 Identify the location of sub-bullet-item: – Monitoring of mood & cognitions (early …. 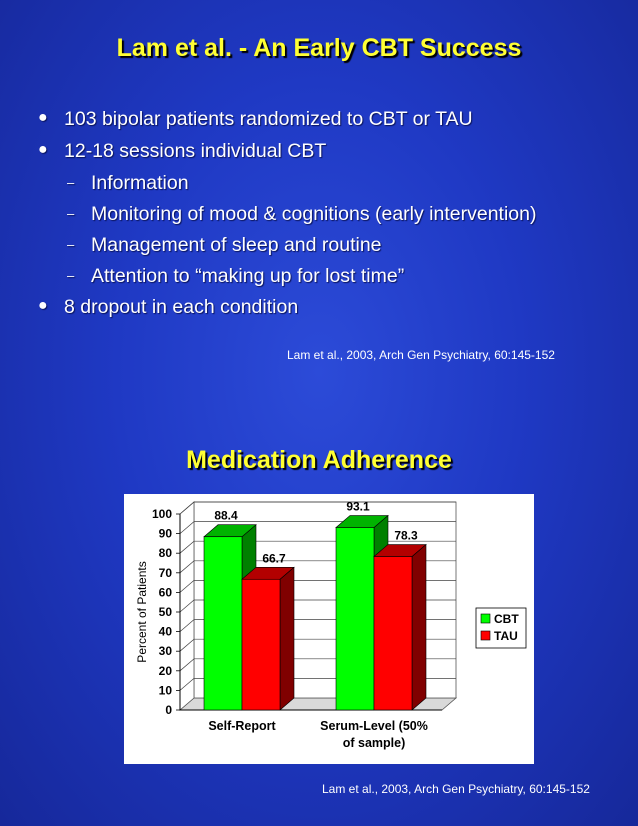
(302, 214).